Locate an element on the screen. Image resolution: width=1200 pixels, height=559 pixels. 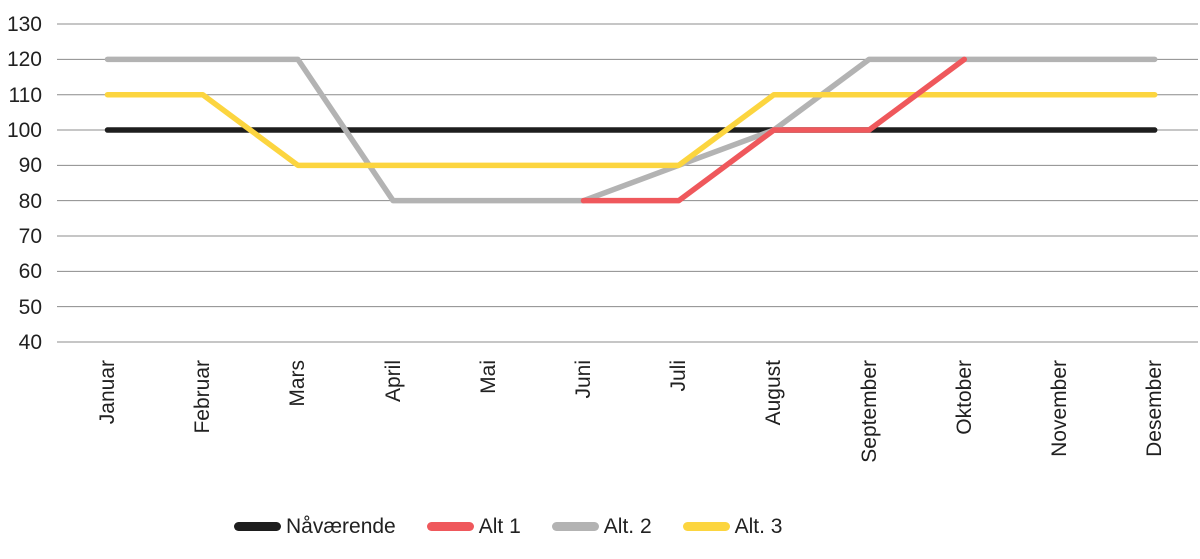
y-tick-label: 80 is located at coordinates (30, 201).